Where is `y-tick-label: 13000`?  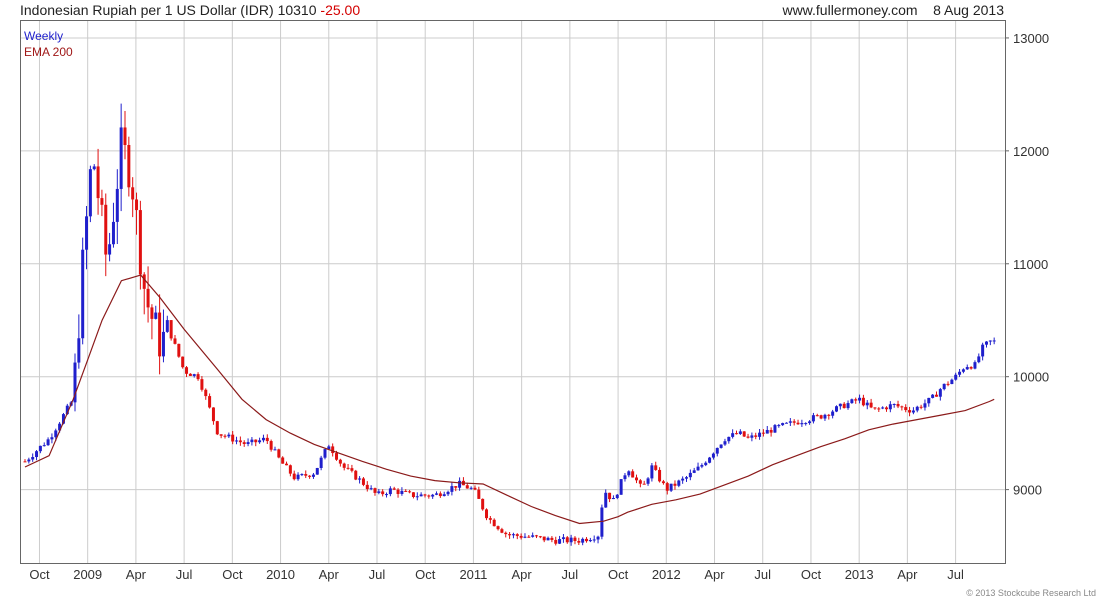
y-tick-label: 13000 is located at coordinates (1031, 38).